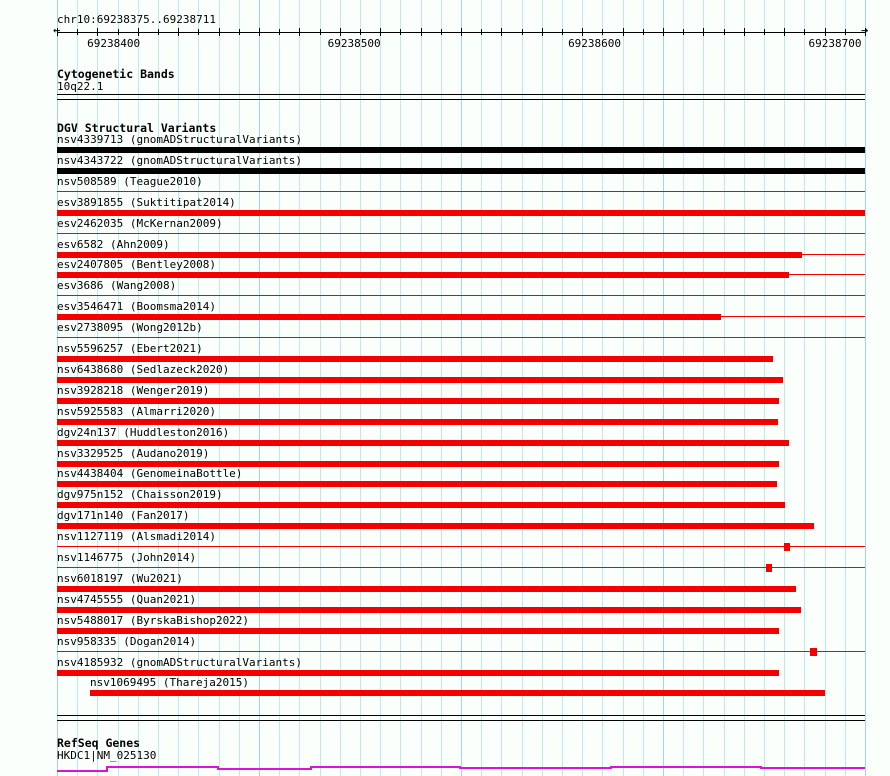  What do you see at coordinates (461, 720) in the screenshot?
I see `dgv-rule-bottom2` at bounding box center [461, 720].